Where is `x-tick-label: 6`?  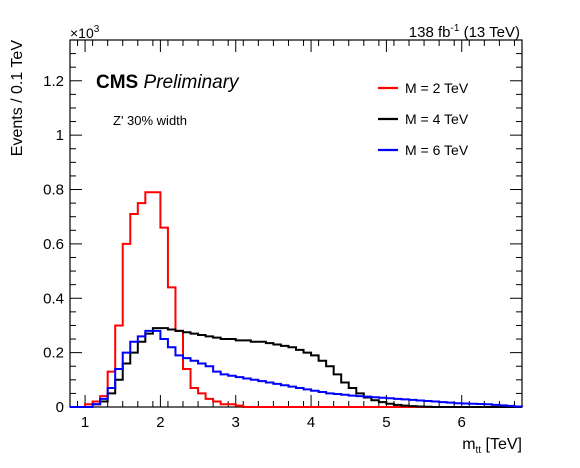
x-tick-label: 6 is located at coordinates (462, 422).